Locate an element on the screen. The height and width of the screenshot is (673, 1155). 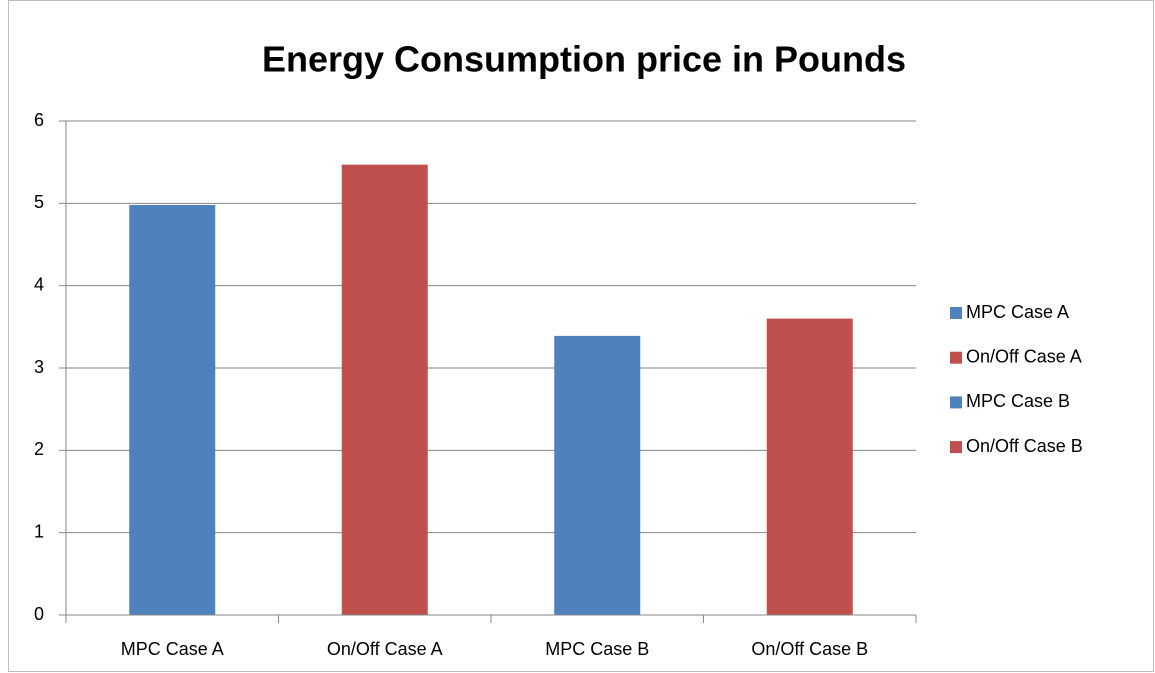
x-tick-label: MPC Case B is located at coordinates (597, 649).